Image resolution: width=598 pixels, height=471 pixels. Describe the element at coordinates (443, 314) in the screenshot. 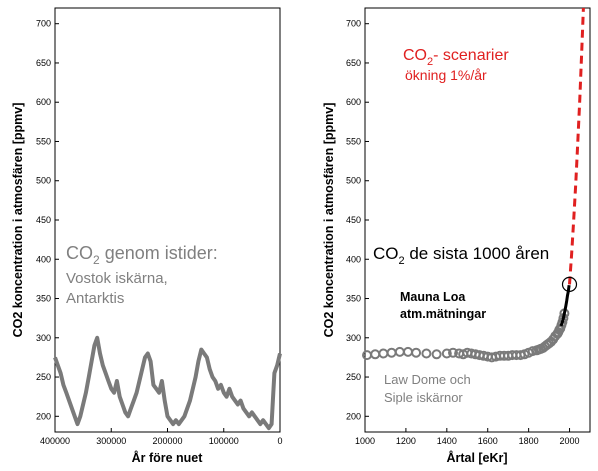

I see `mauna-loa-label-line2: atm.mätningar` at that location.